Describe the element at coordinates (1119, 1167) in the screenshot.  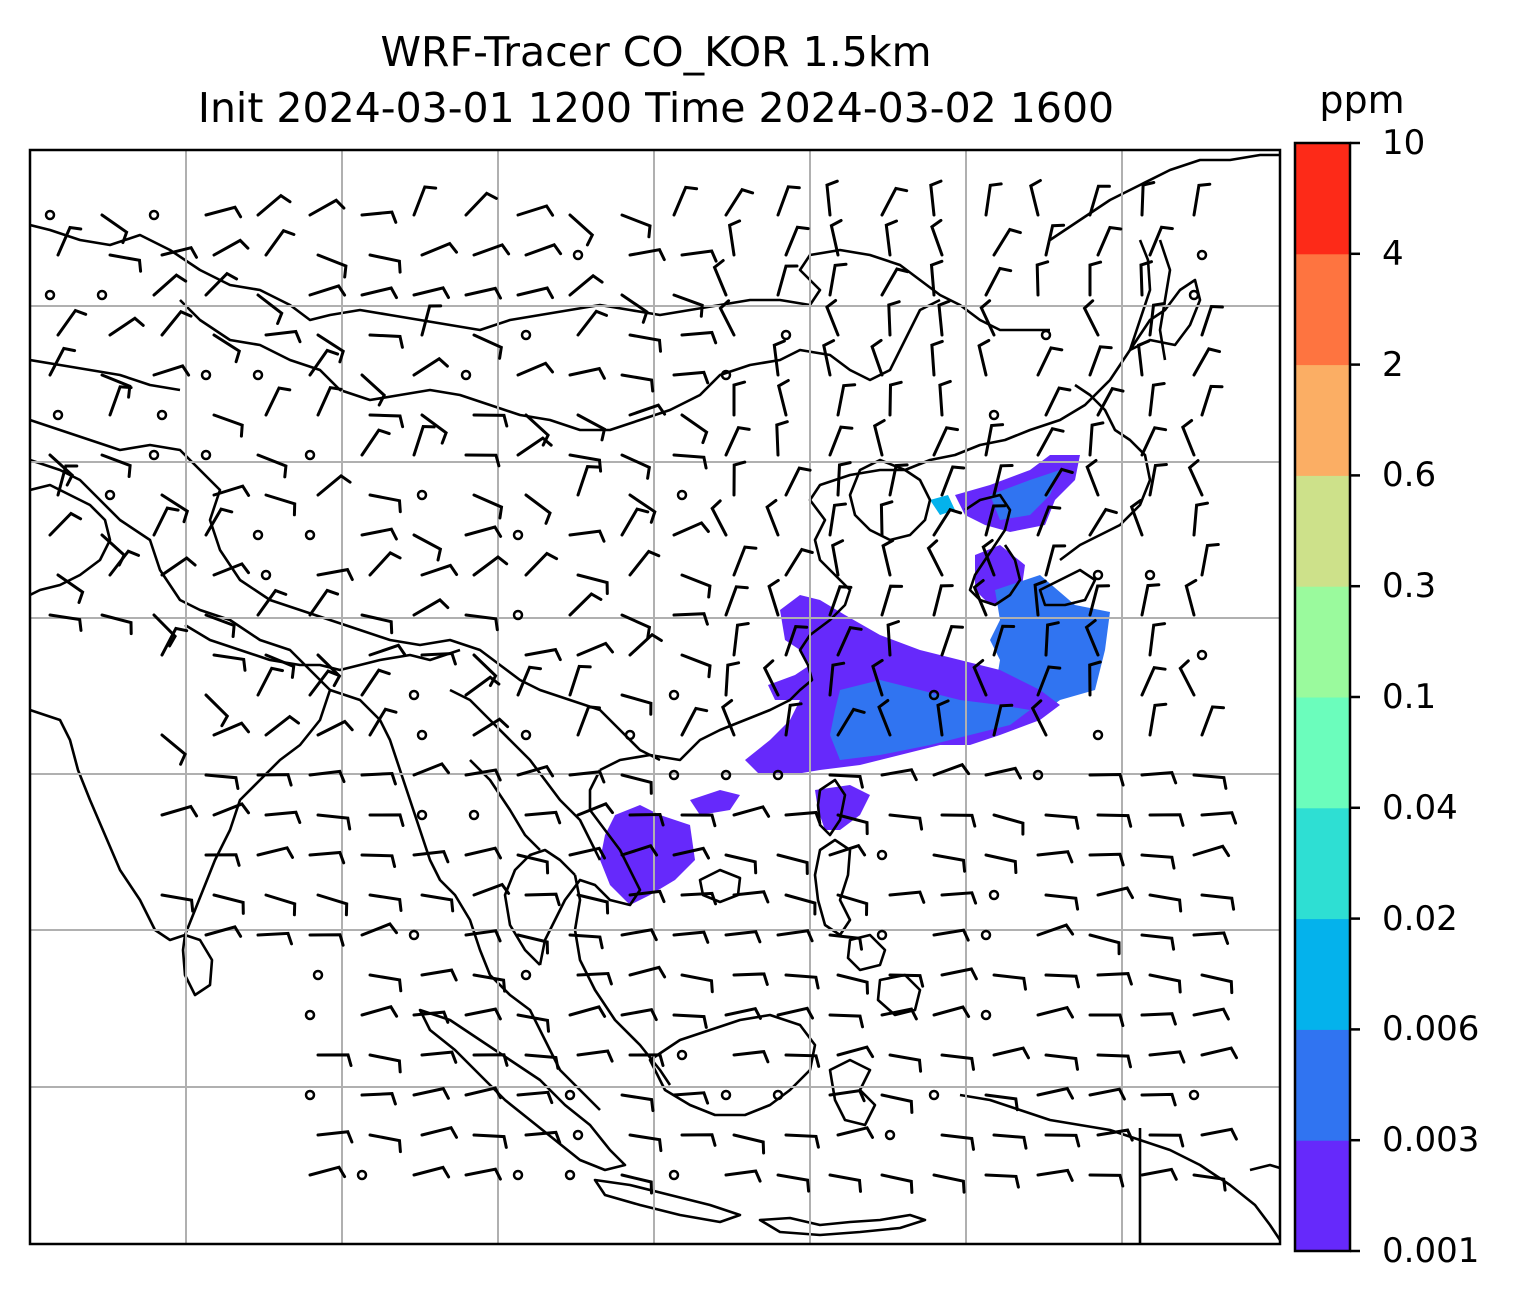
I see `coastline-new-guinea` at that location.